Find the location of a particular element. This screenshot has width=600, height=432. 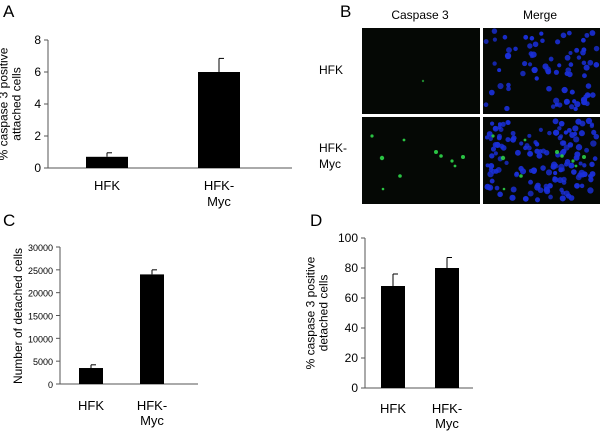

panel-letter-a: A is located at coordinates (9, 11).